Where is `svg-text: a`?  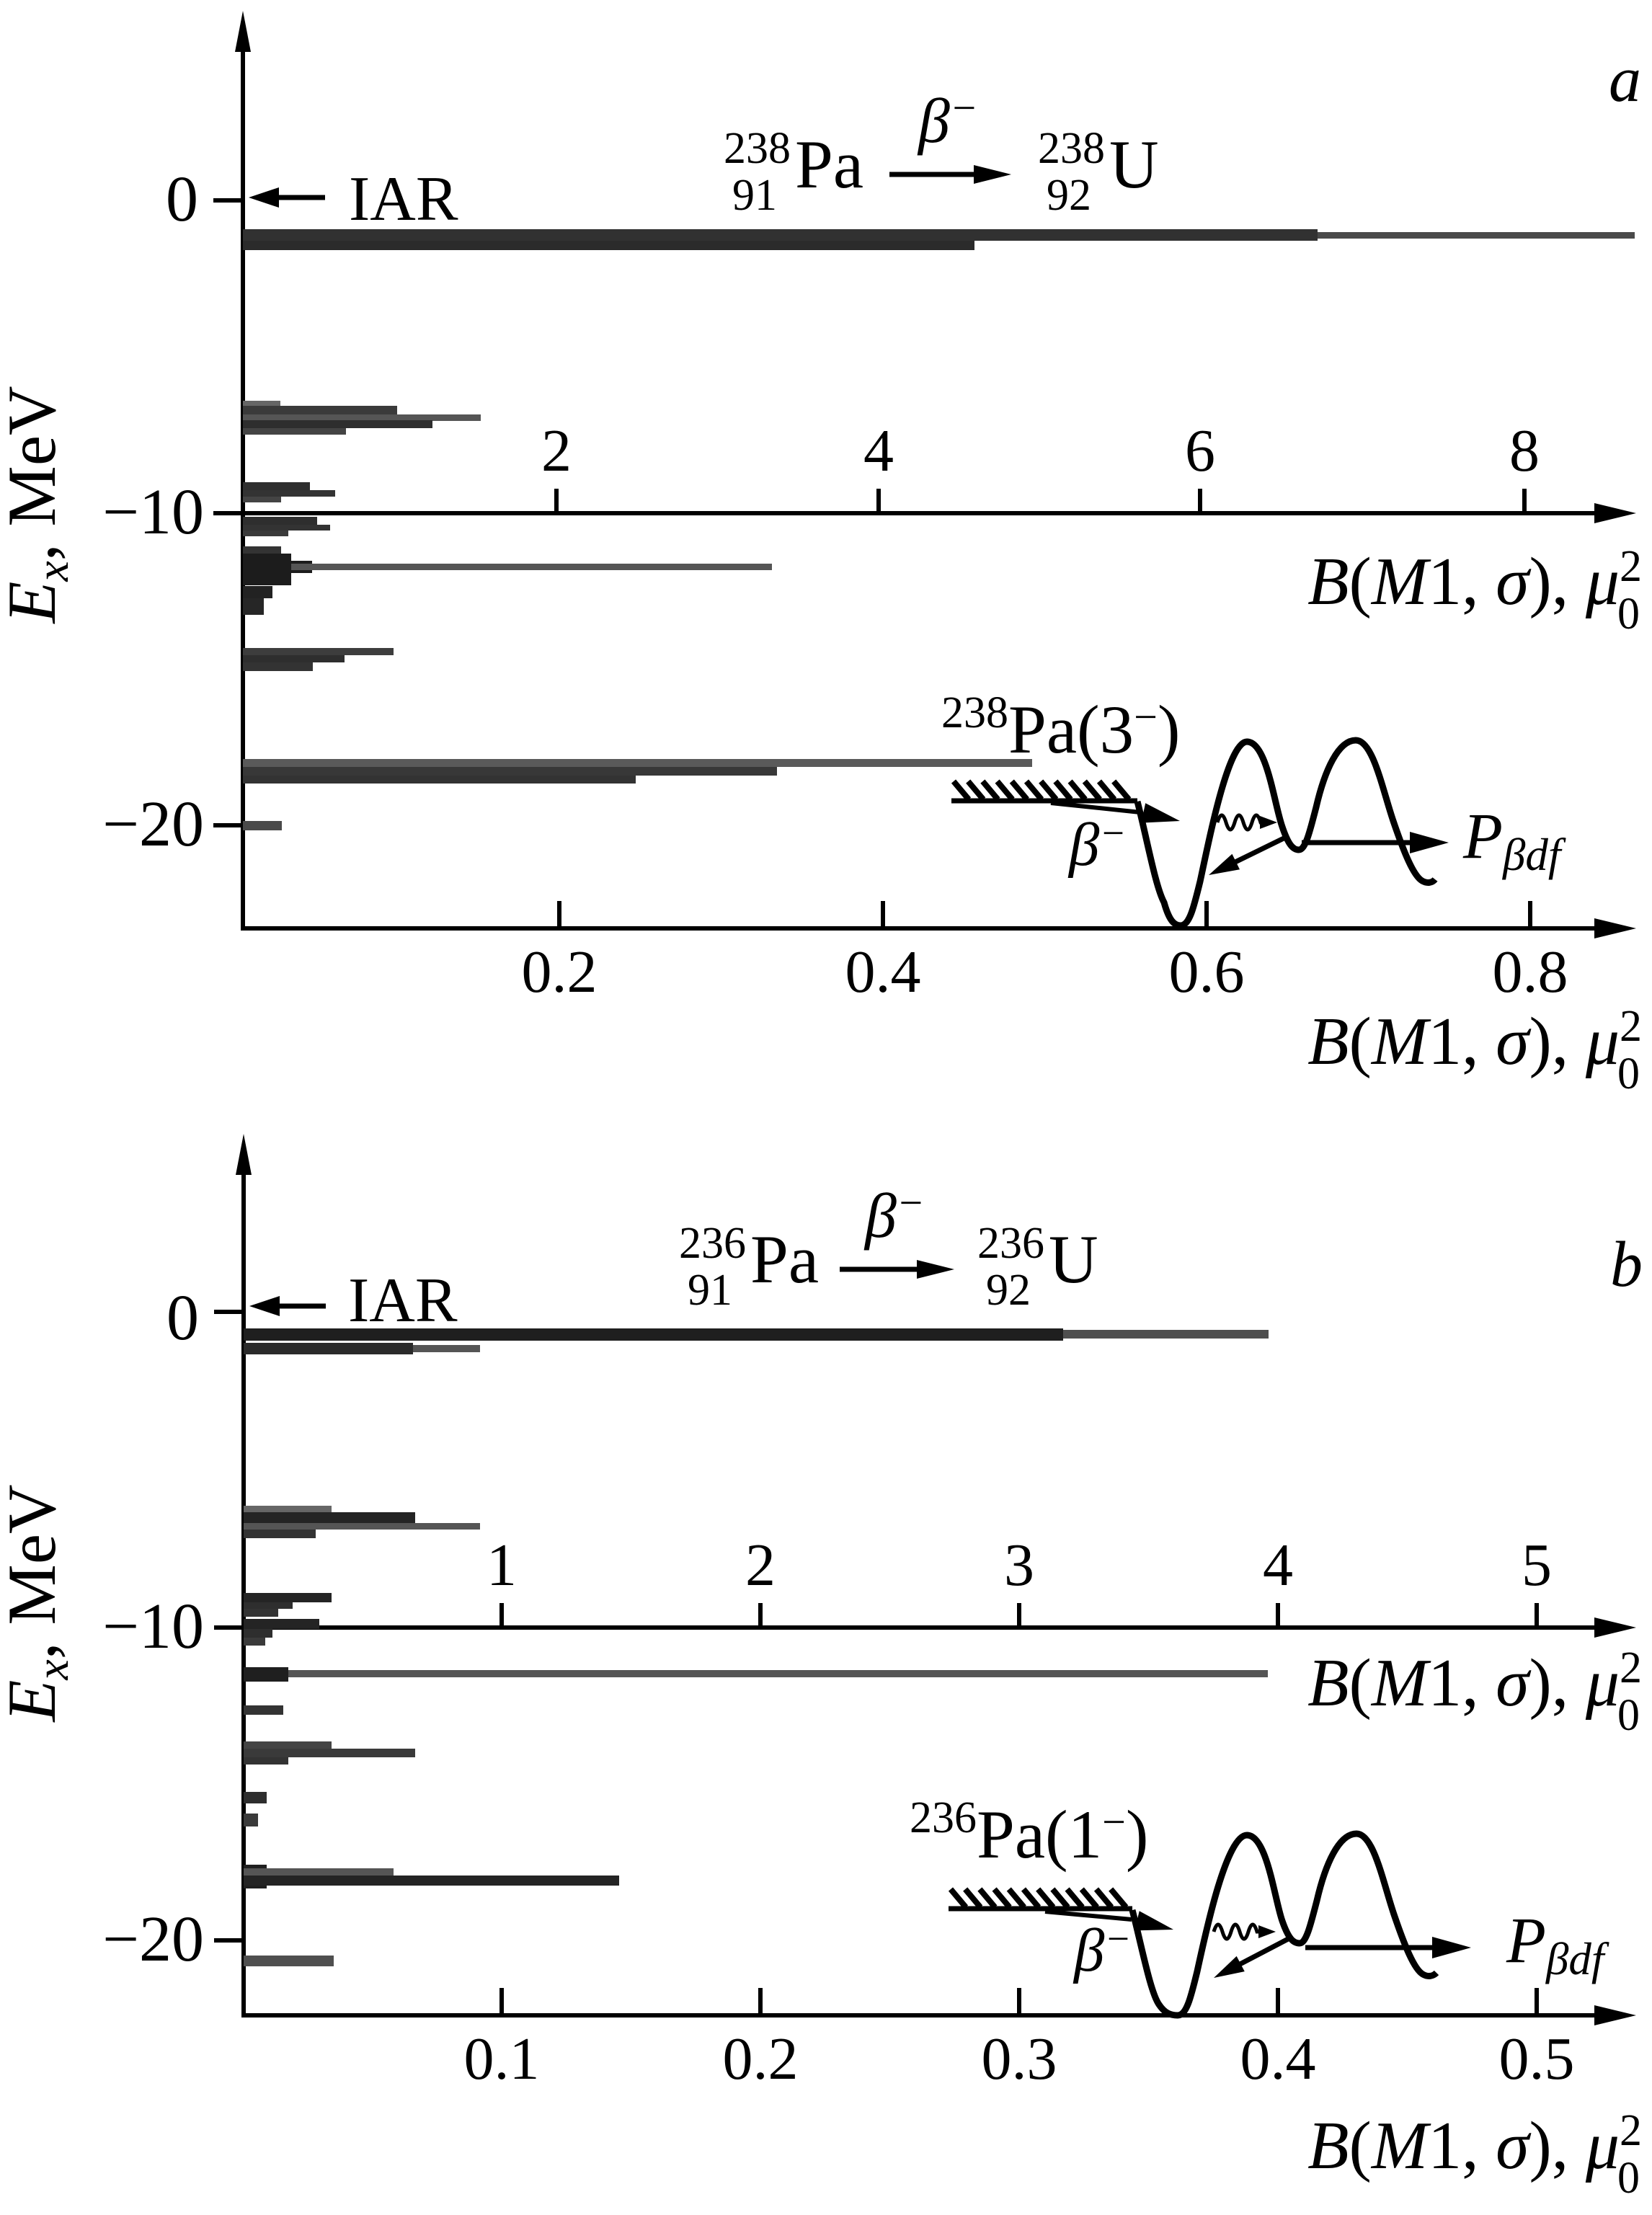
svg-text: a is located at coordinates (1625, 79).